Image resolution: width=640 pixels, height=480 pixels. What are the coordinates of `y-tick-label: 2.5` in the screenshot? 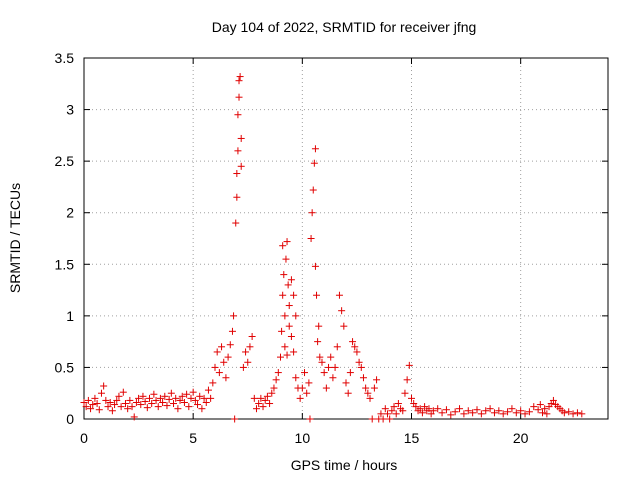 It's located at (65, 161).